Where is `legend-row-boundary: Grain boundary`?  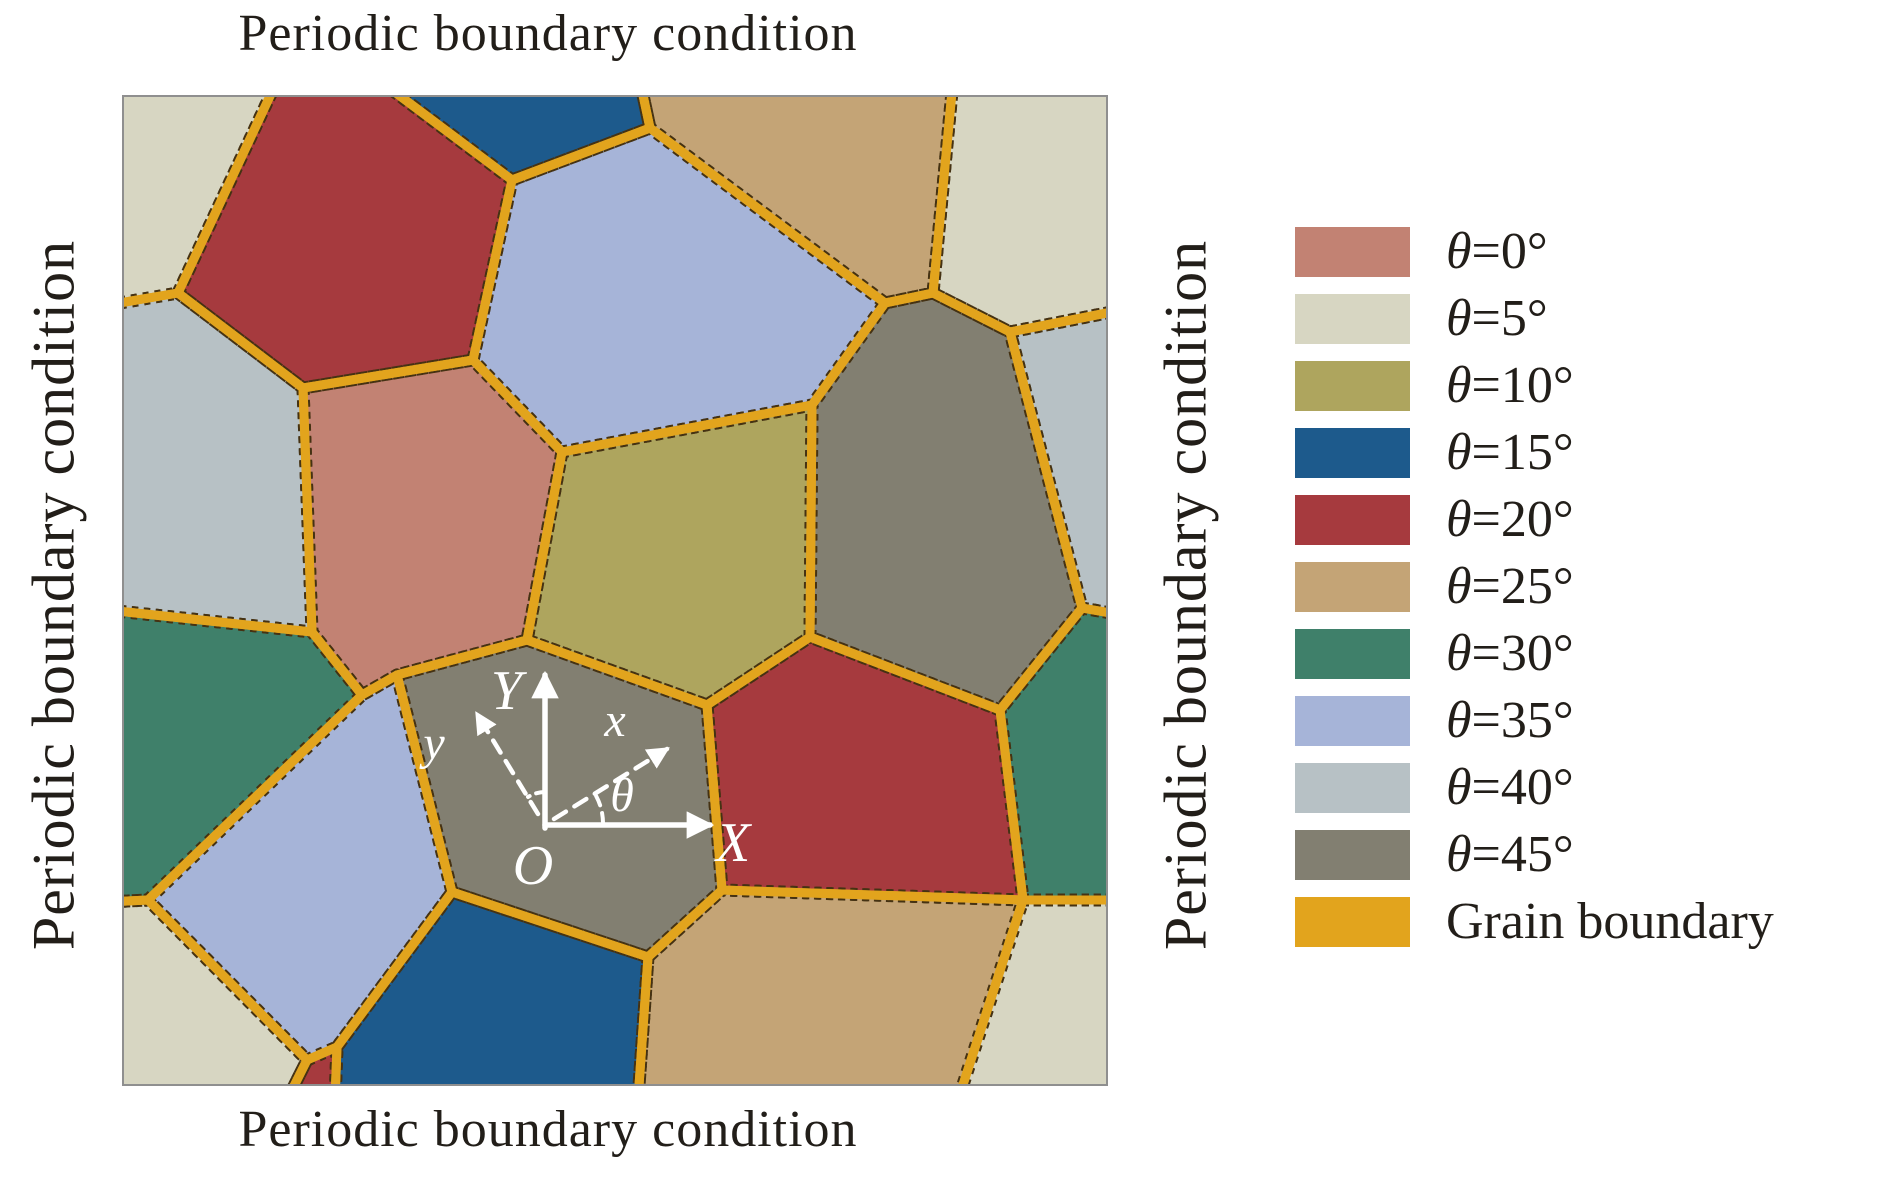
legend-row-boundary: Grain boundary is located at coordinates (1534, 921).